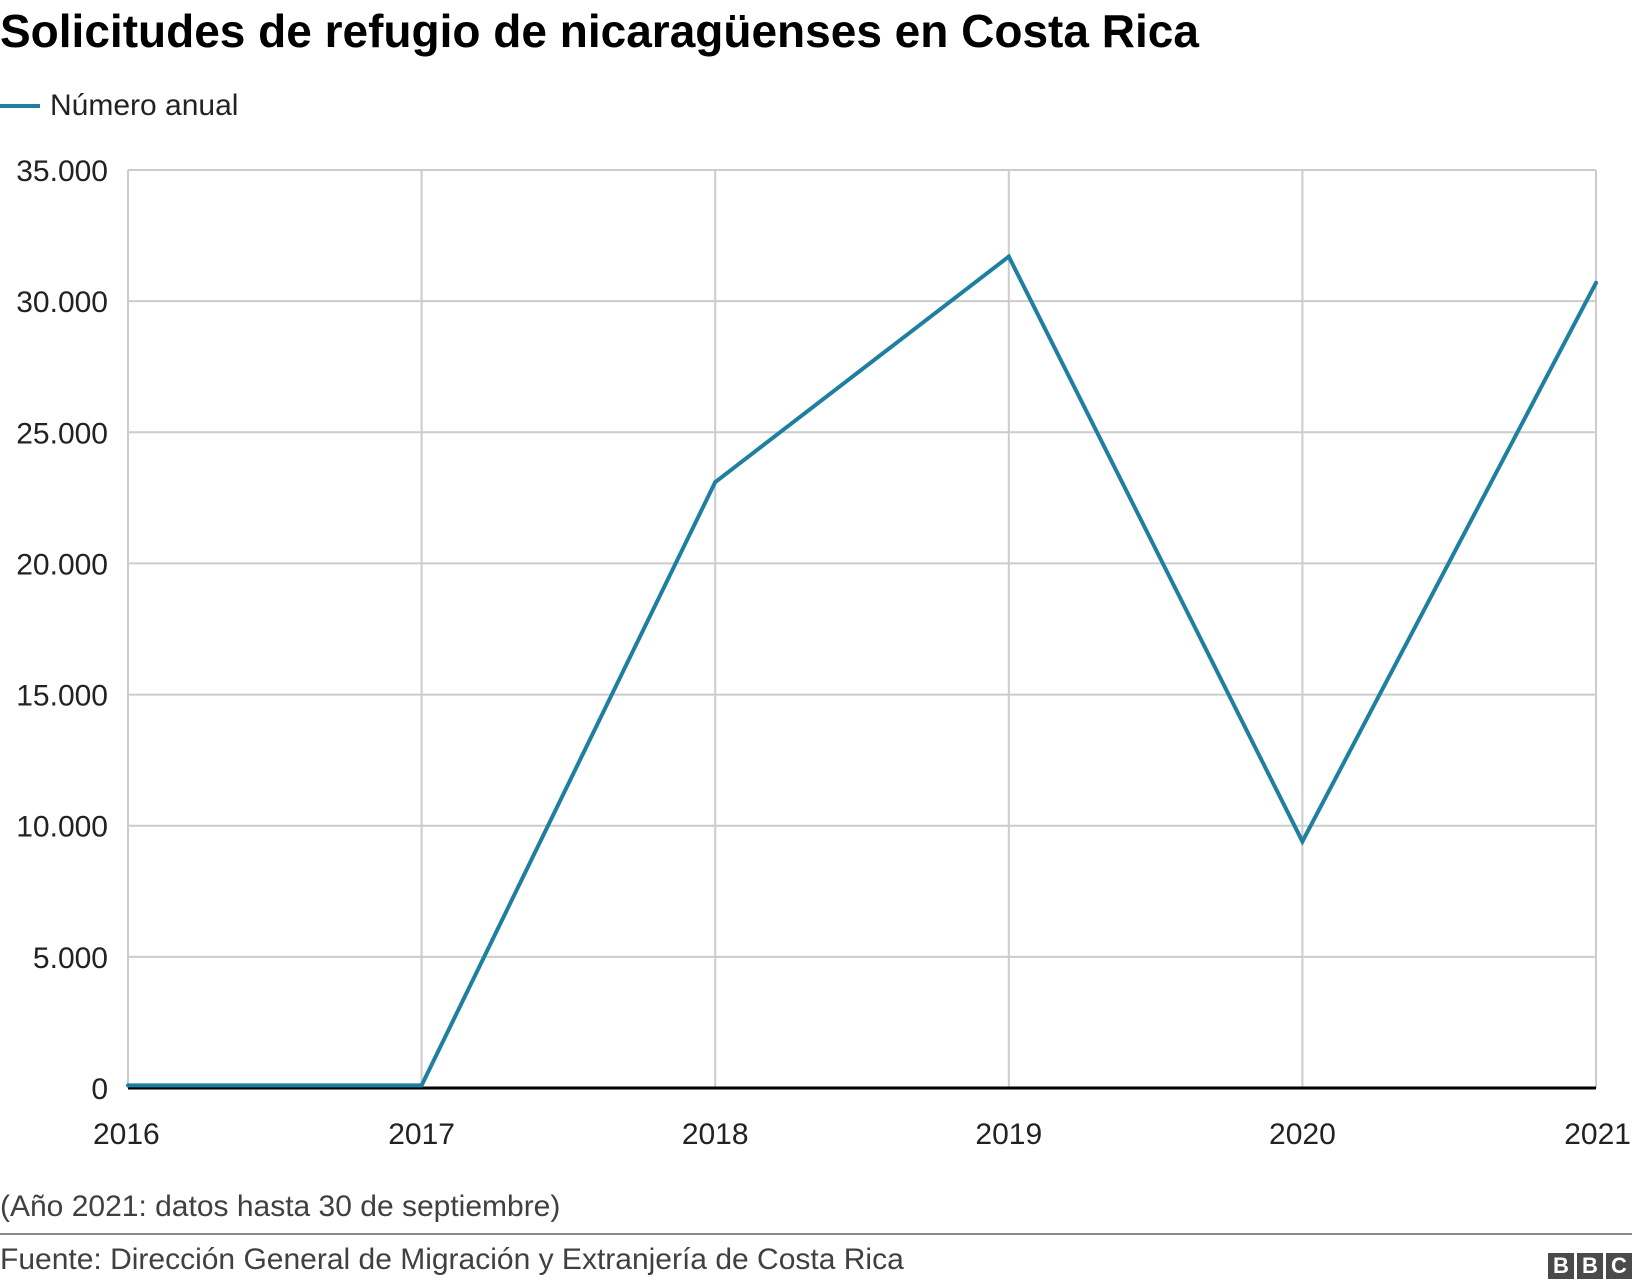 The width and height of the screenshot is (1632, 1288). What do you see at coordinates (20, 106) in the screenshot?
I see `legend-line-swatch` at bounding box center [20, 106].